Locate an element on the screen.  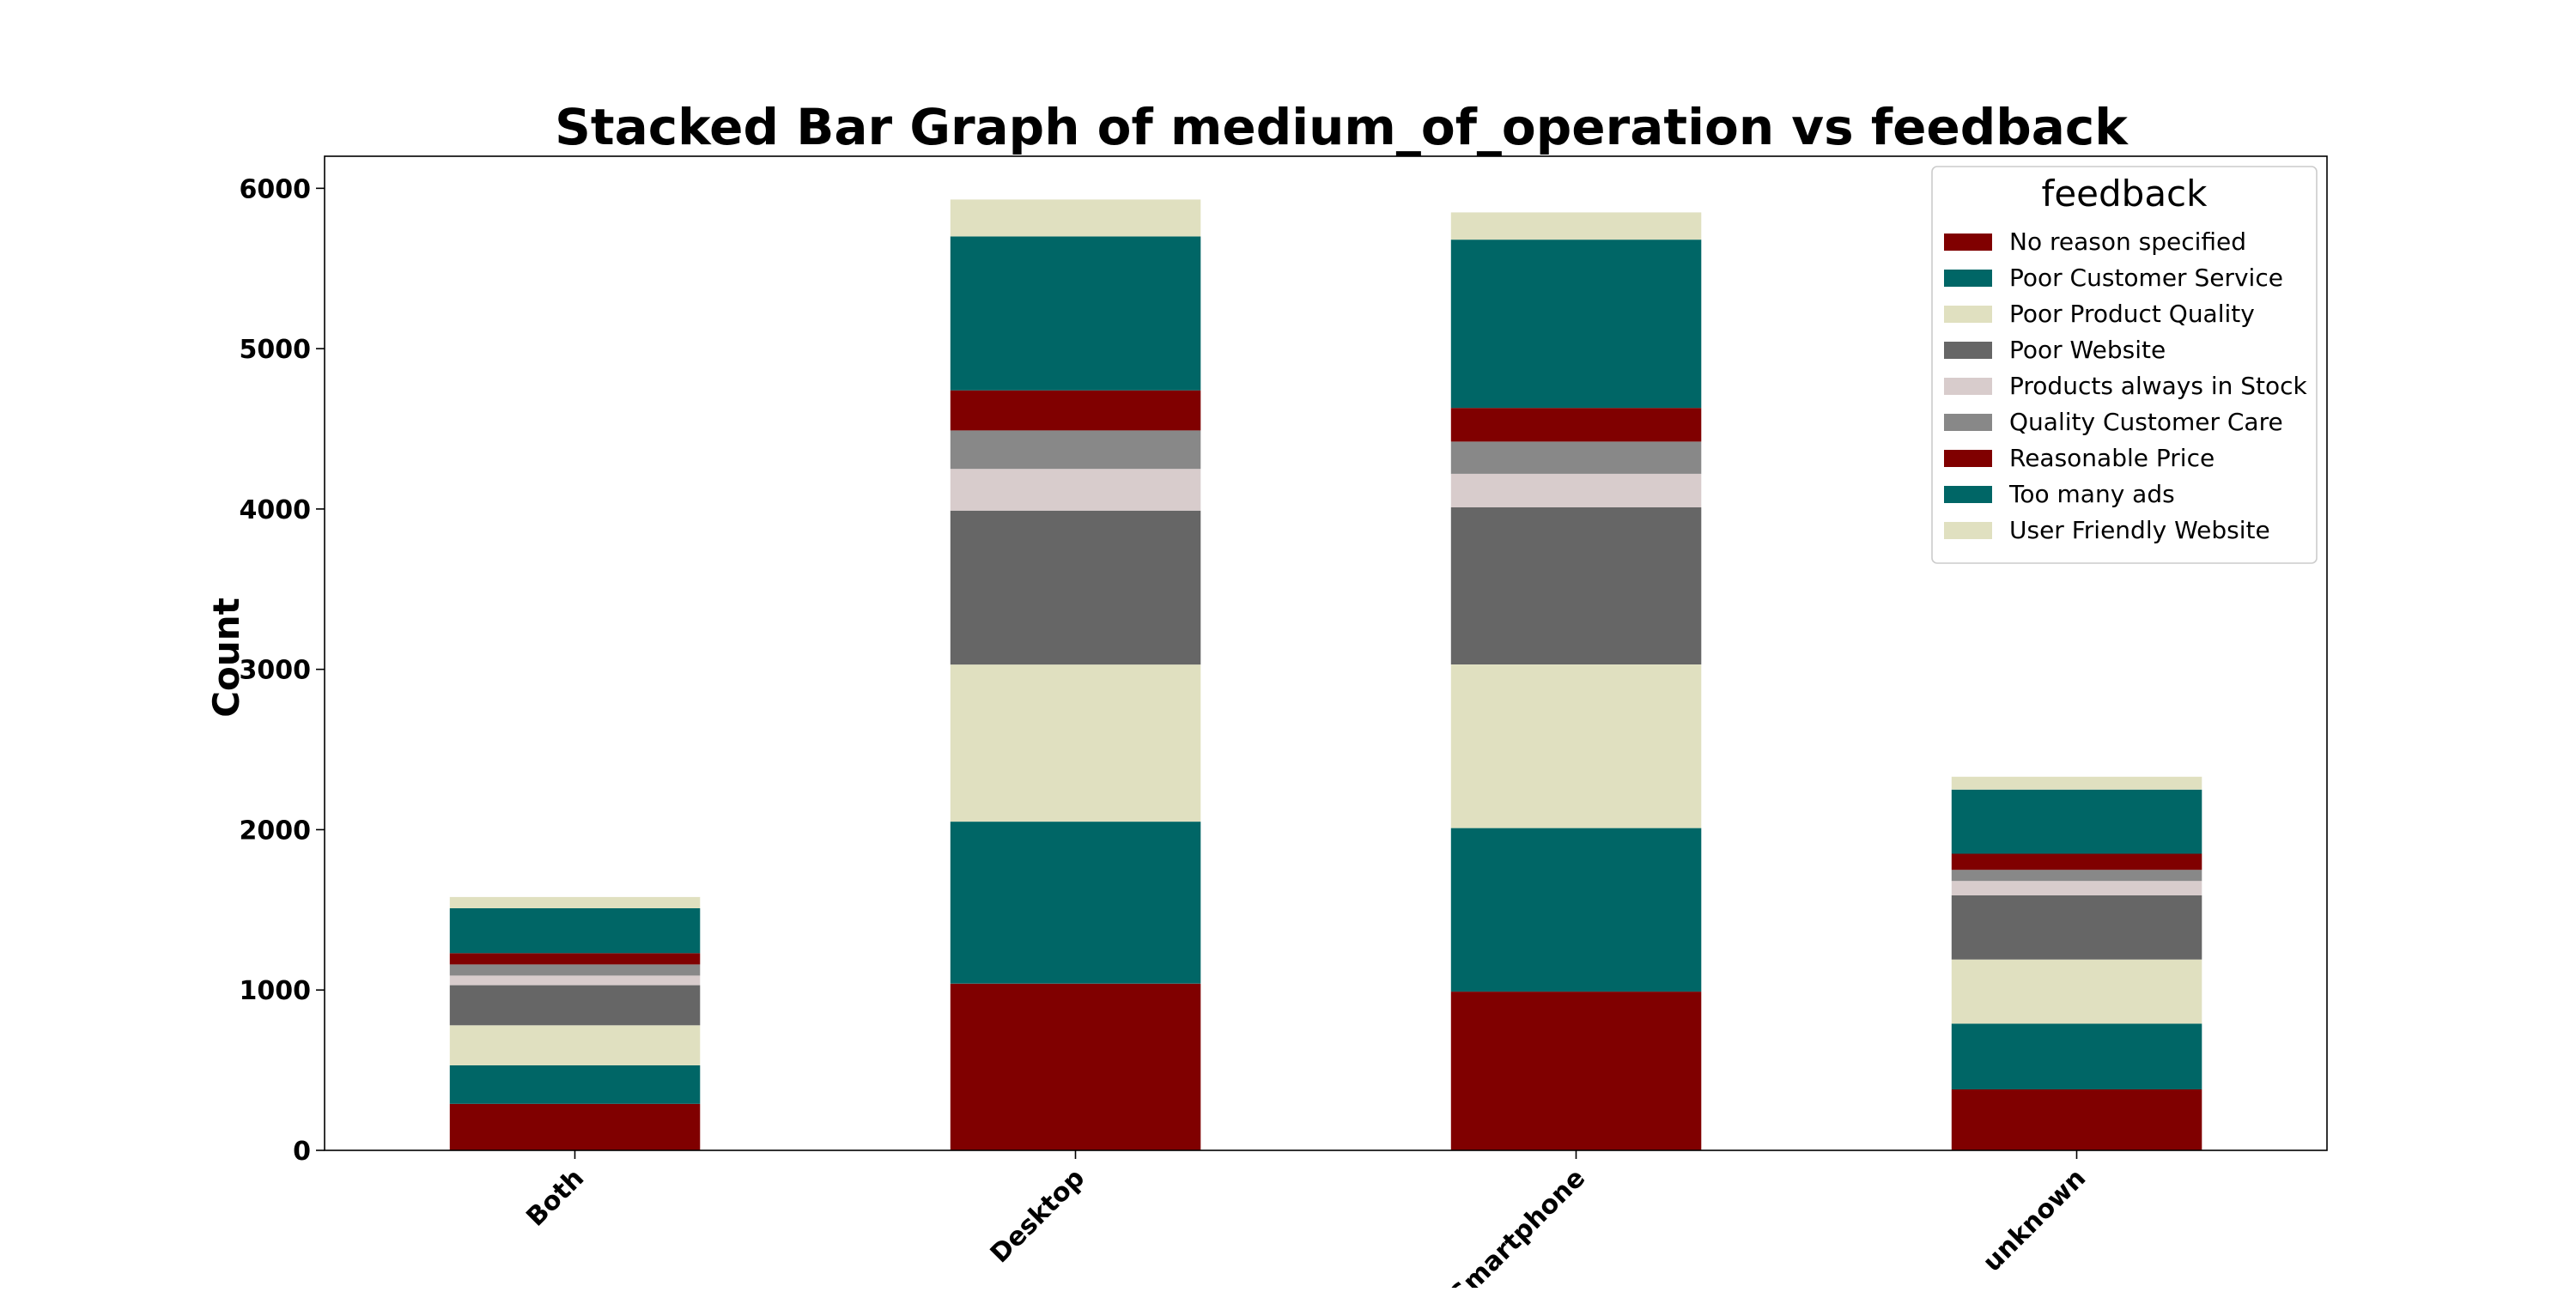
y-tick-label: 5000 is located at coordinates (276, 350).